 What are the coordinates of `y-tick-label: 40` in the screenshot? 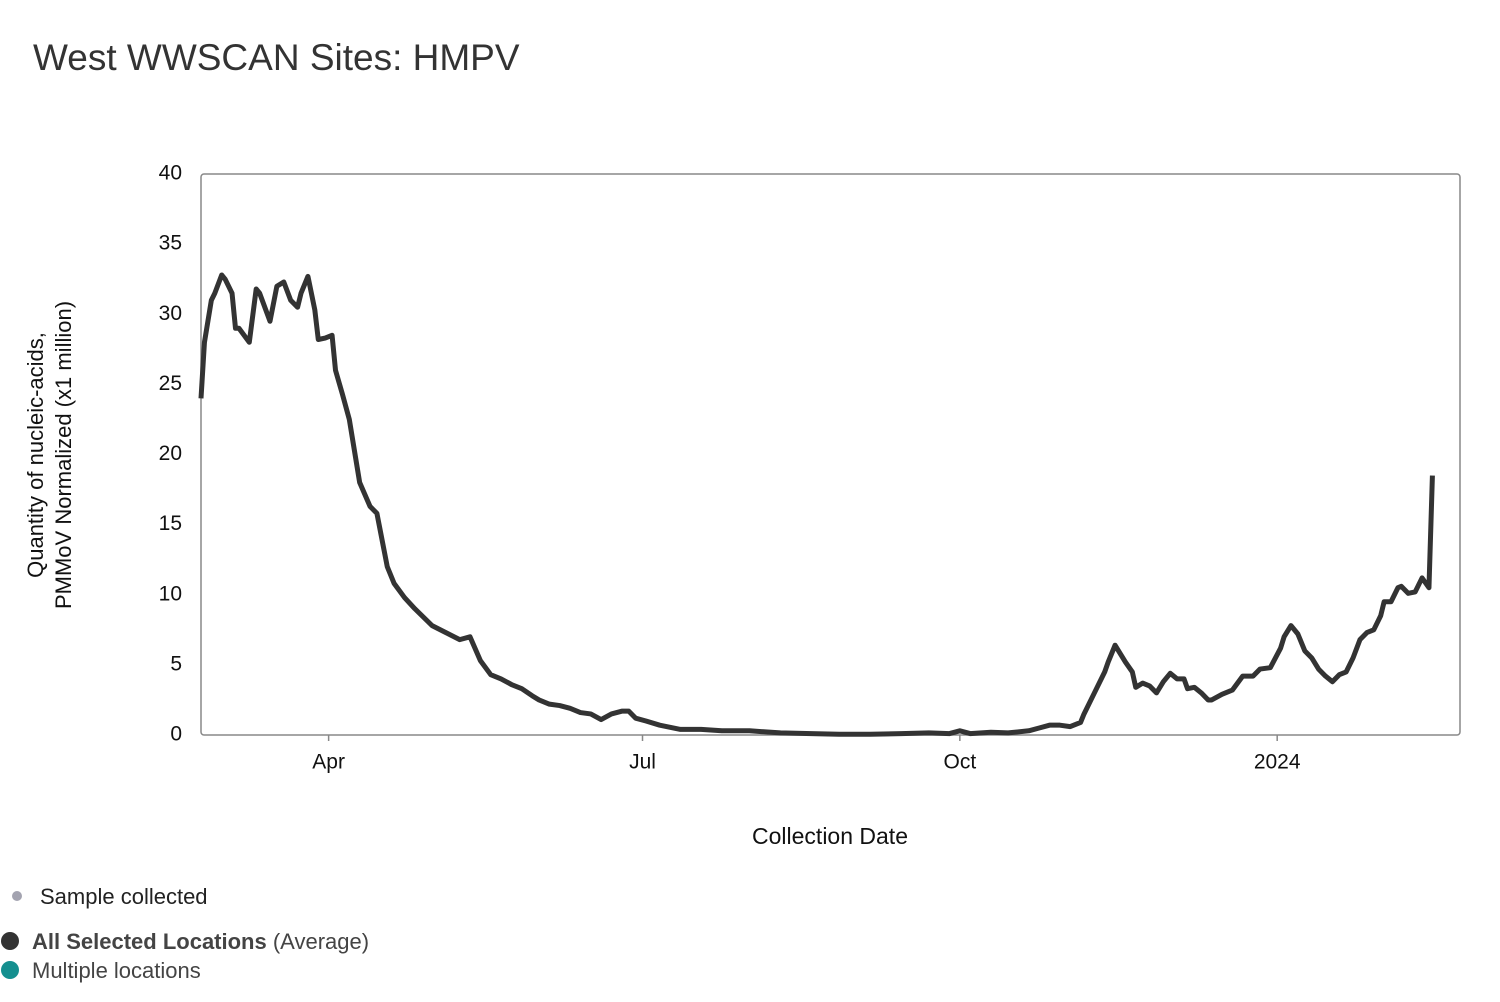 It's located at (170, 173).